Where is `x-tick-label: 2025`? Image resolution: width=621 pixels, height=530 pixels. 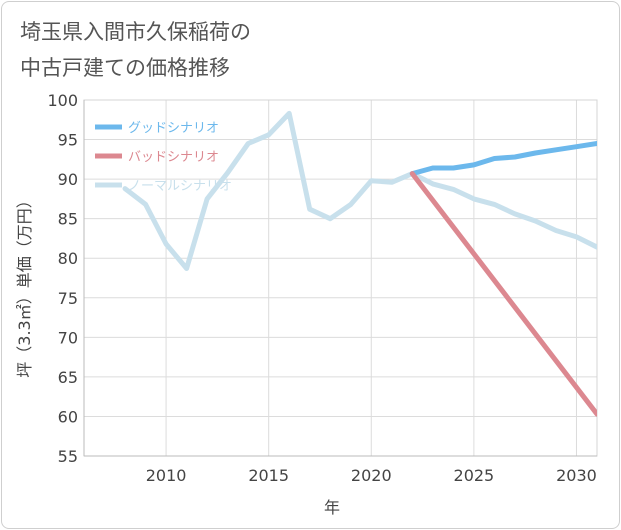
x-tick-label: 2025 is located at coordinates (474, 475).